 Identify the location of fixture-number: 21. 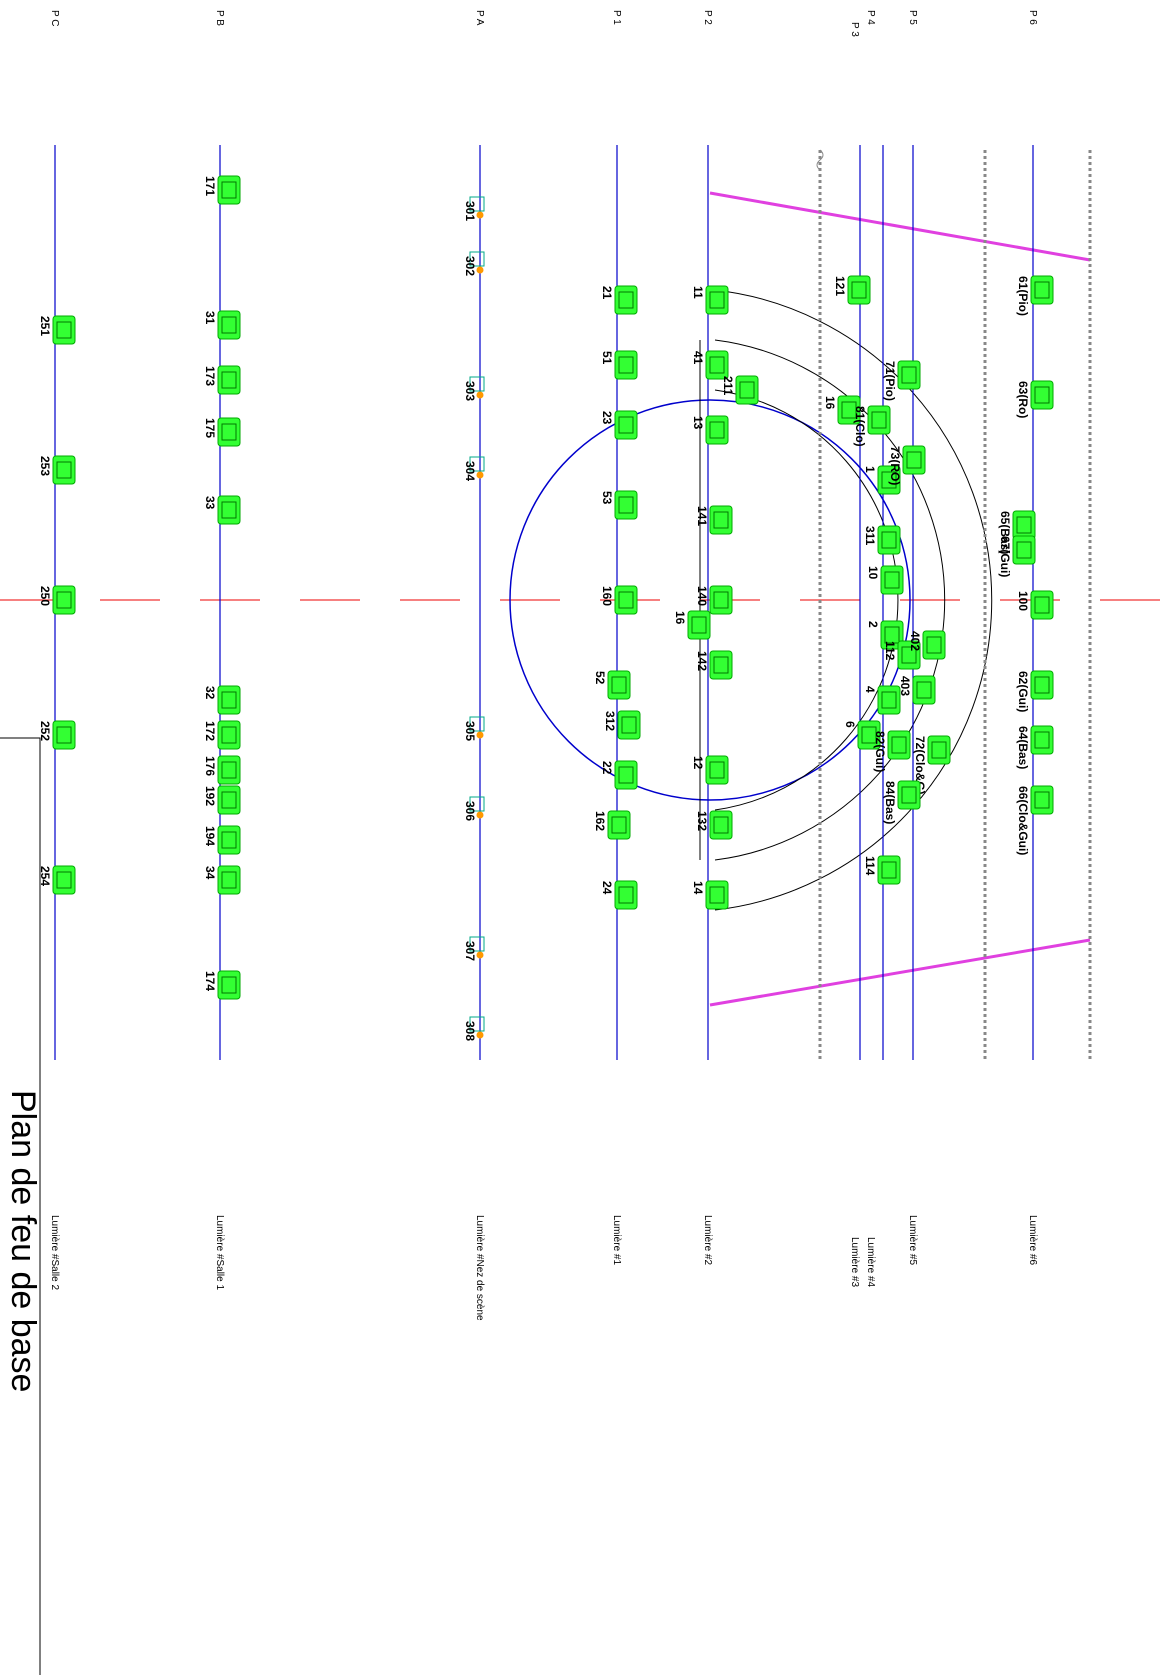
(607, 293).